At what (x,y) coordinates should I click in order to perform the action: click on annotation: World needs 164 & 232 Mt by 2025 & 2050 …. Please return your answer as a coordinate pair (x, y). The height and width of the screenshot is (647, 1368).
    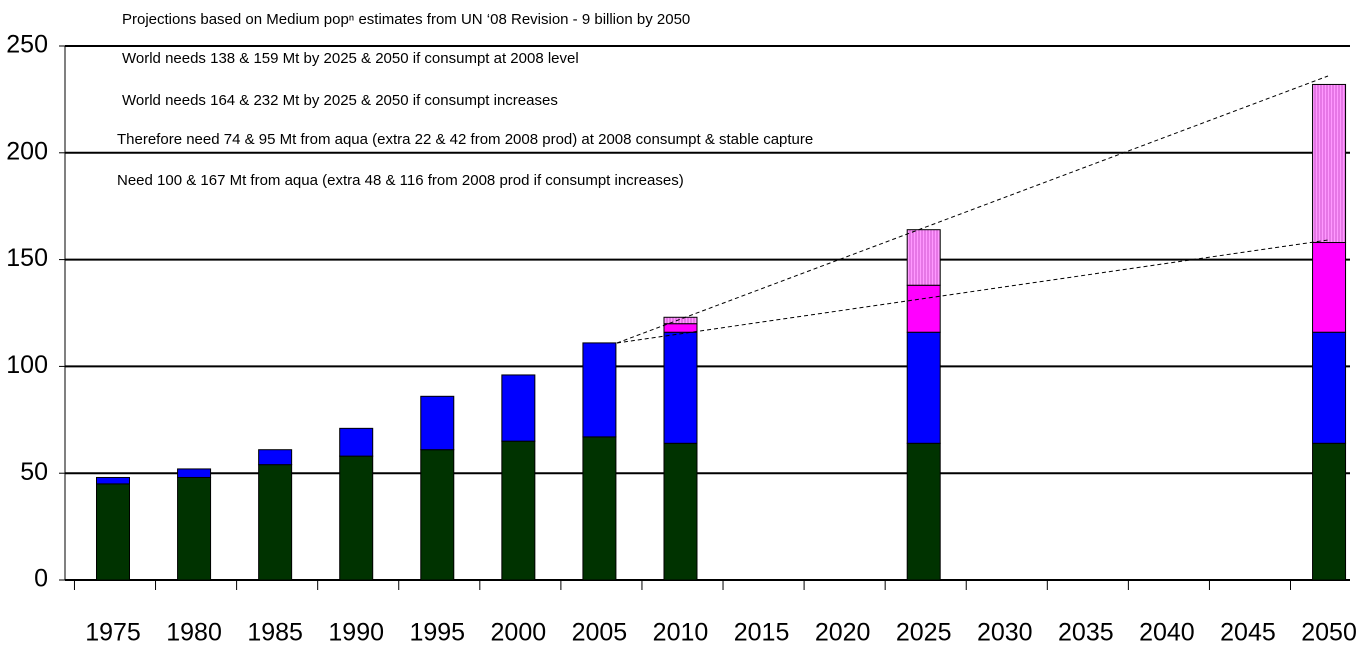
    Looking at the image, I should click on (340, 100).